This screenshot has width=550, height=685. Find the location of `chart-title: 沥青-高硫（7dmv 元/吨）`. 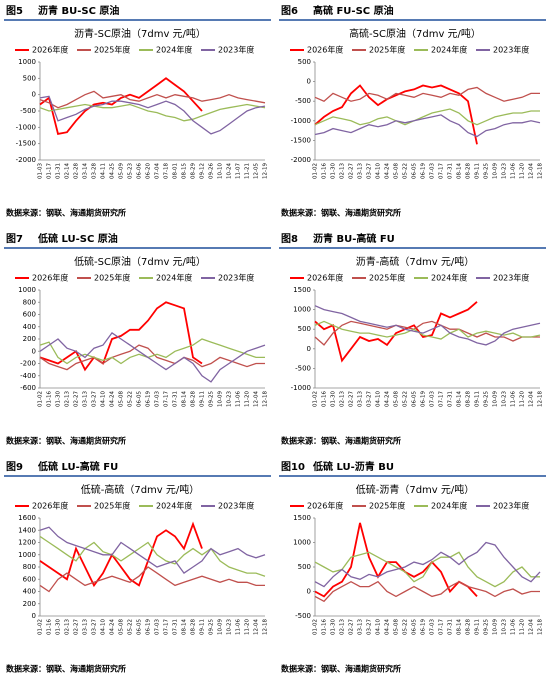

chart-title: 沥青-高硫（7dmv 元/吨） is located at coordinates (415, 261).